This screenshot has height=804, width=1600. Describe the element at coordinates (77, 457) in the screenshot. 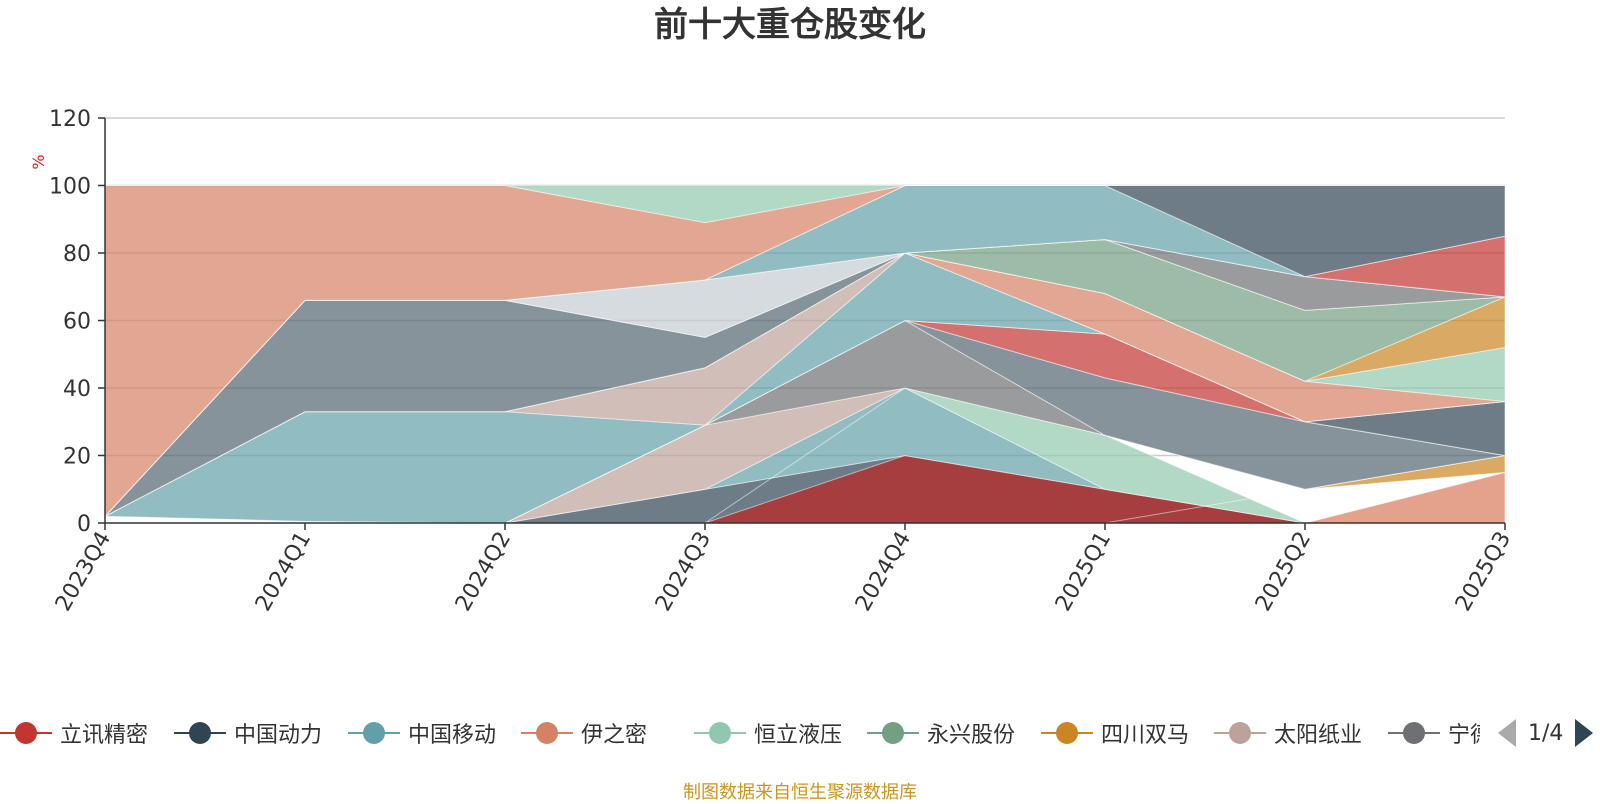

I see `y-tick-label: 20` at that location.